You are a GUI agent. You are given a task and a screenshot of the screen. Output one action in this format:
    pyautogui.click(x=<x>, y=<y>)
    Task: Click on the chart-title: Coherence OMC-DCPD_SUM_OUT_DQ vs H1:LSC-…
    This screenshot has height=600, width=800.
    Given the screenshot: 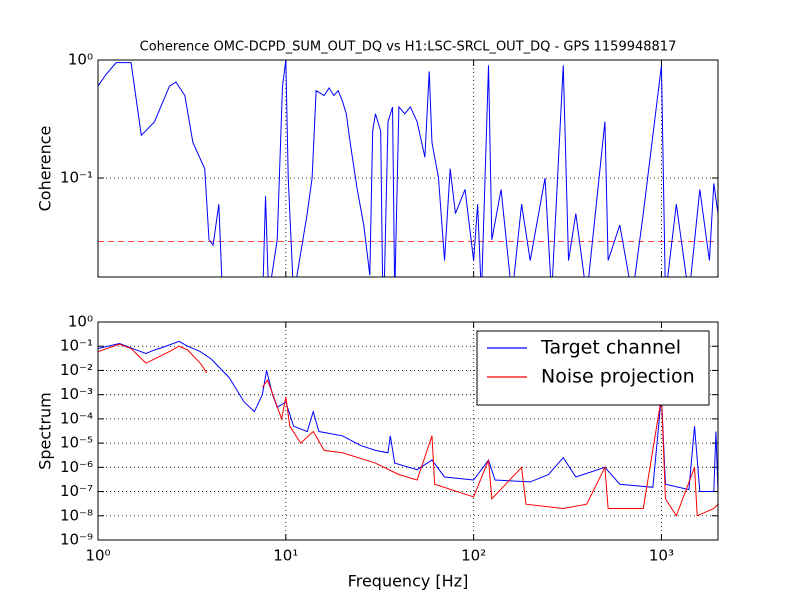 What is the action you would take?
    pyautogui.click(x=408, y=47)
    